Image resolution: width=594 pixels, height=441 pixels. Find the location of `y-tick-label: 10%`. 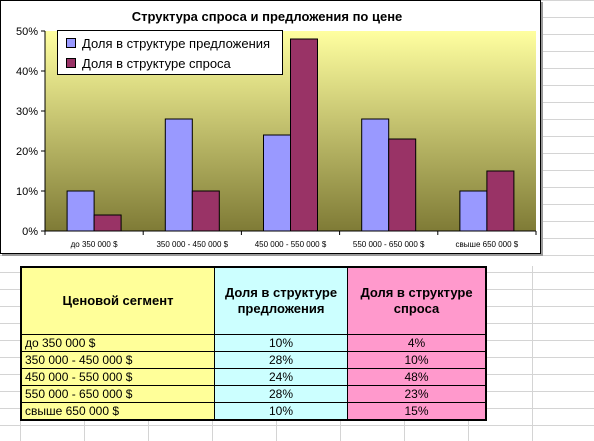

y-tick-label: 10% is located at coordinates (27, 192).